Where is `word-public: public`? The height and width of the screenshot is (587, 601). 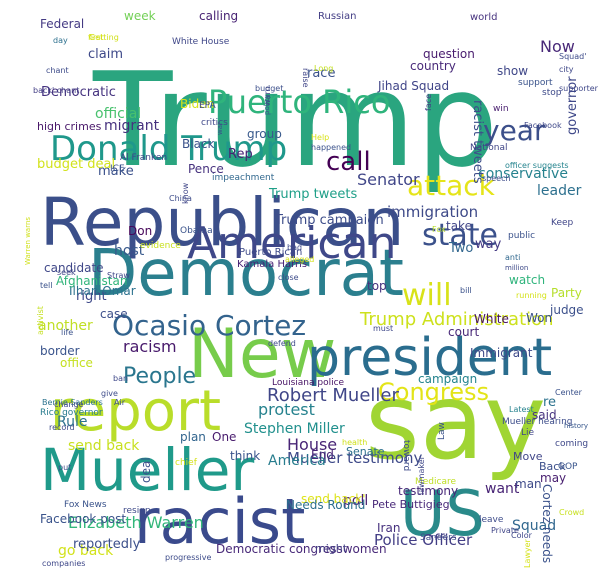
word-public: public is located at coordinates (521, 236).